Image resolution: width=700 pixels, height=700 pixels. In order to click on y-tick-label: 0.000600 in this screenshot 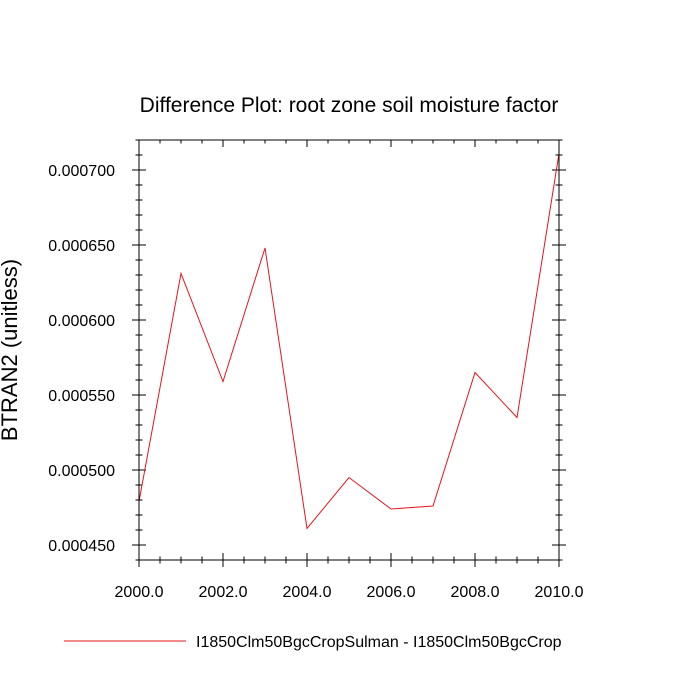, I will do `click(81, 321)`.